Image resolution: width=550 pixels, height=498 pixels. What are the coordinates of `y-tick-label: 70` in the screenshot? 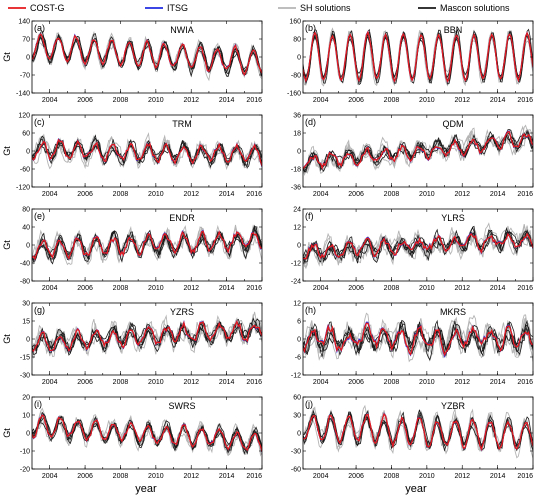 It's located at (26, 40).